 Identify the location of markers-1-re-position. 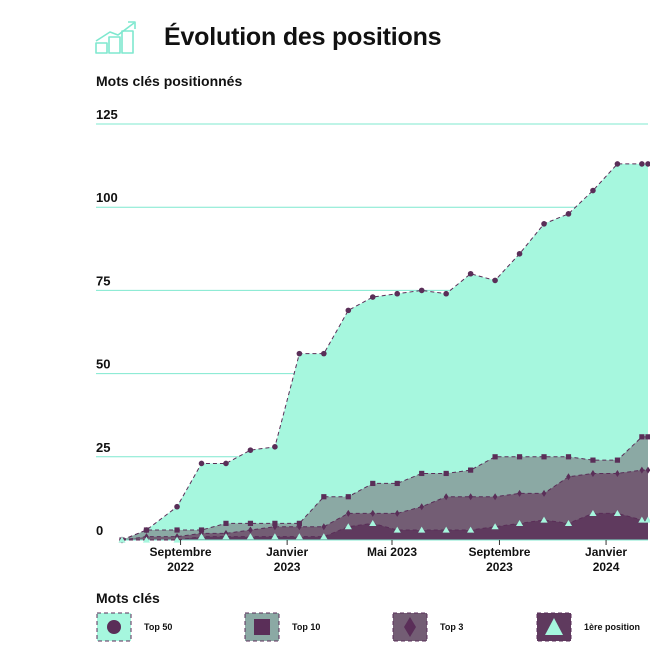
(384, 526).